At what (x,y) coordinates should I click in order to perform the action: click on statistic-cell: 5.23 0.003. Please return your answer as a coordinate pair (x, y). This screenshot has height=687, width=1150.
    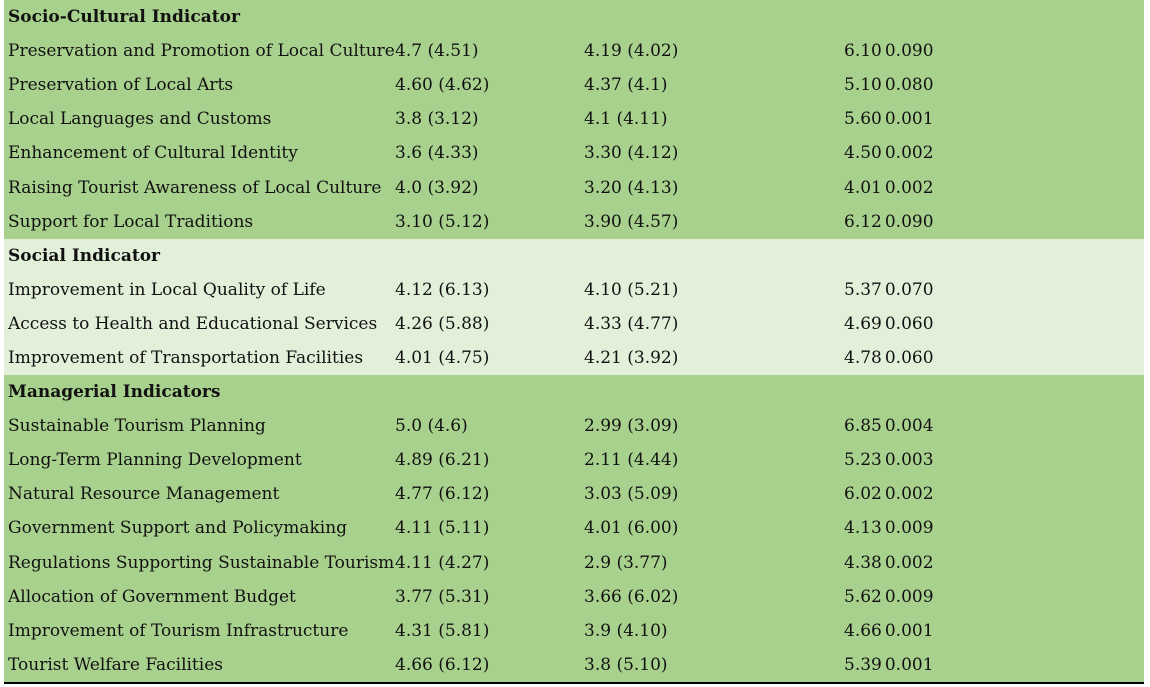
    Looking at the image, I should click on (992, 460).